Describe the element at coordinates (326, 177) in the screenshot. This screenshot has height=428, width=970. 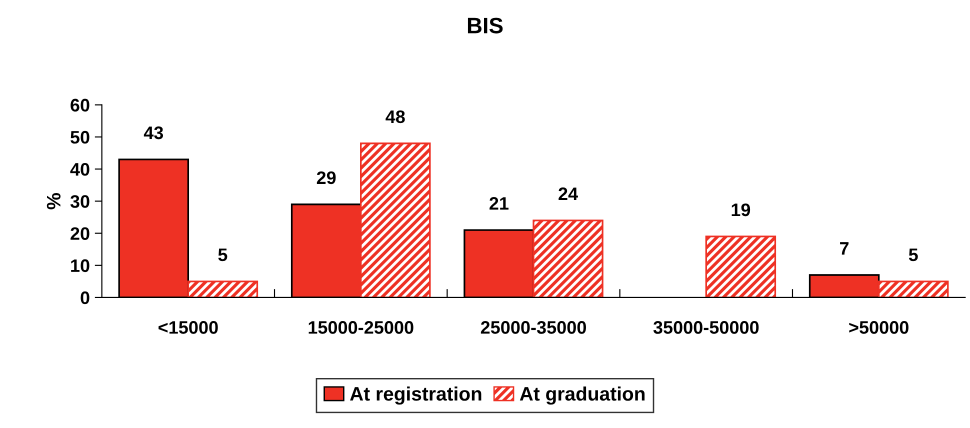
I see `data-label: 29` at that location.